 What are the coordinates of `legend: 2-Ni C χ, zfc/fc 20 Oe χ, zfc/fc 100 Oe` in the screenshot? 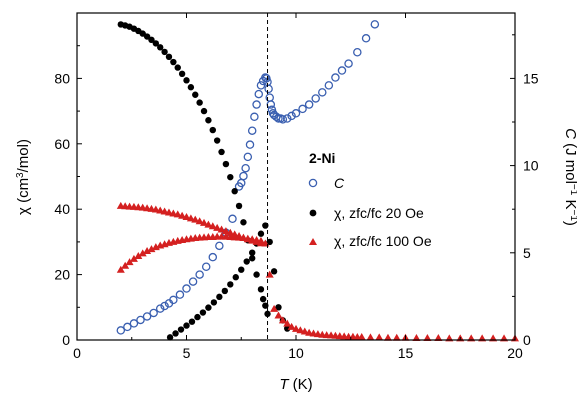 It's located at (370, 199).